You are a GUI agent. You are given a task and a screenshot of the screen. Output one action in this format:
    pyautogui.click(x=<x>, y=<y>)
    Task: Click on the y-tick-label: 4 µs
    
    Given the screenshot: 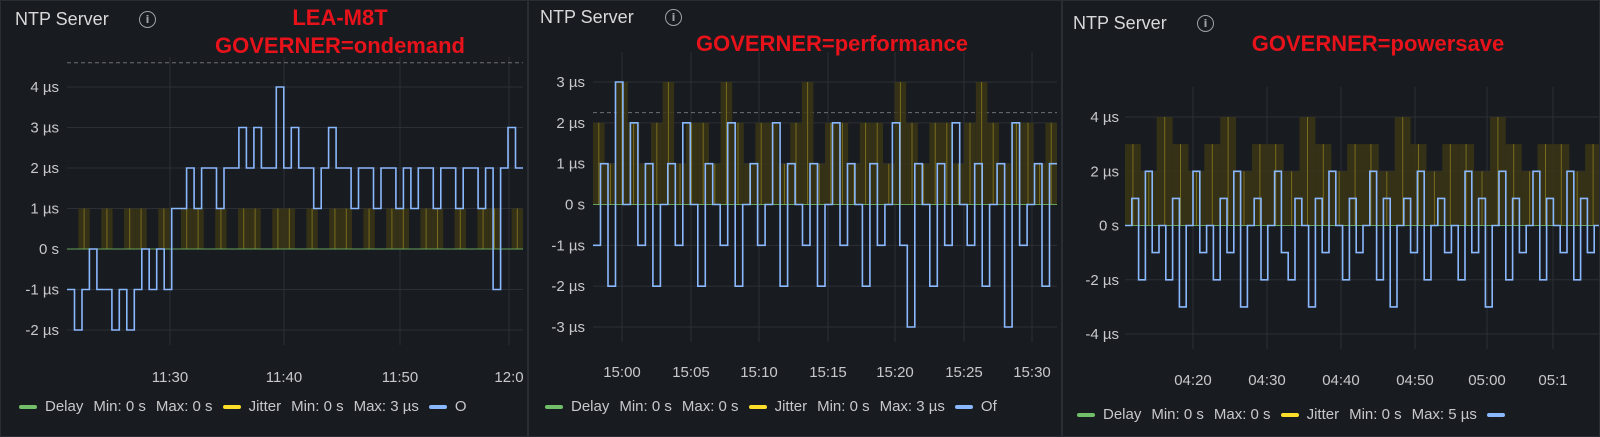 What is the action you would take?
    pyautogui.click(x=1104, y=117)
    